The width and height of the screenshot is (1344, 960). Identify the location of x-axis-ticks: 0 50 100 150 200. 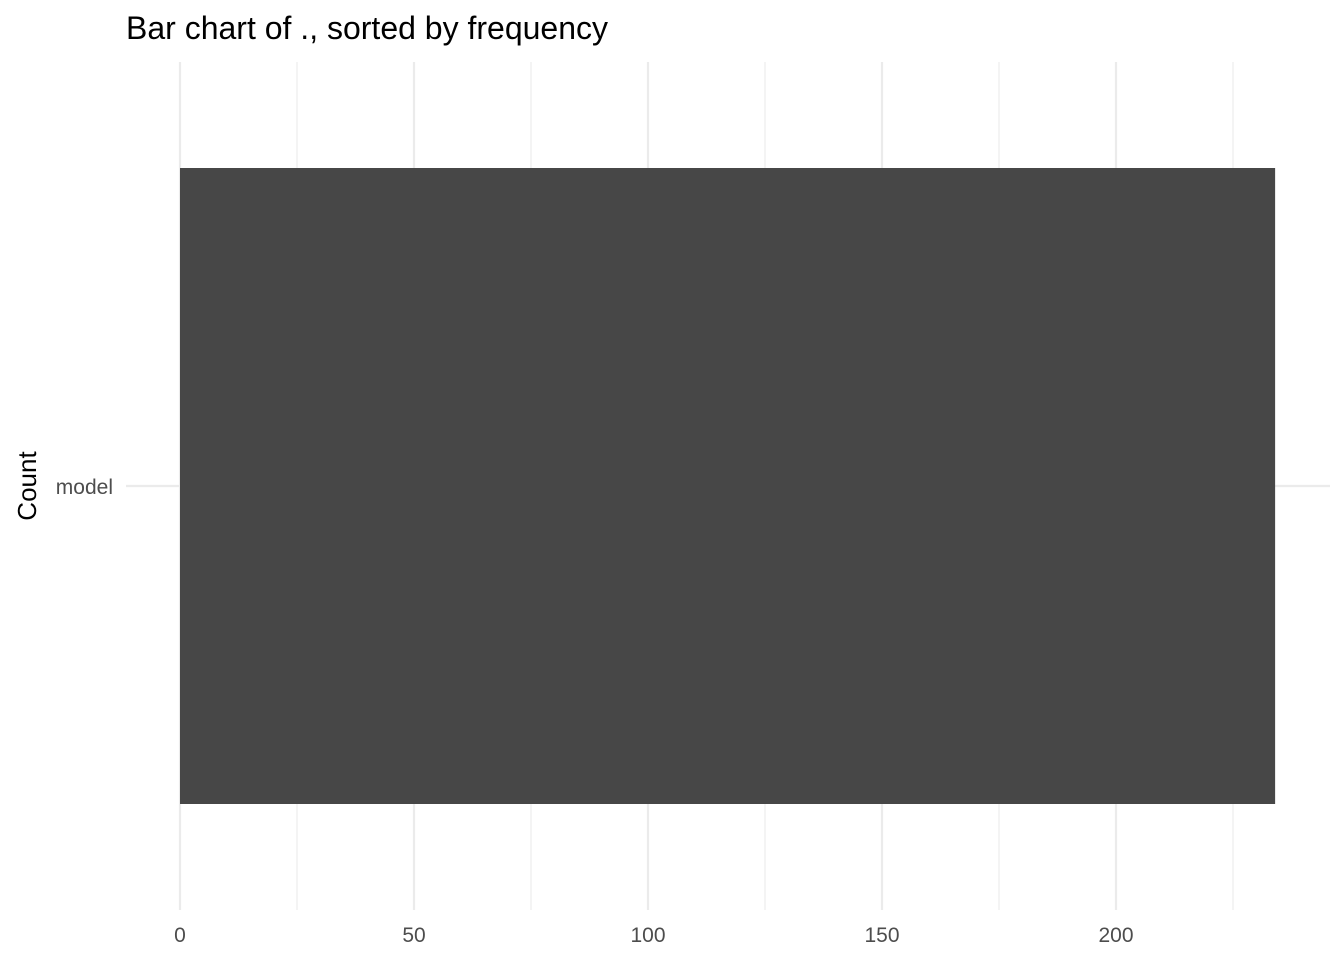
(653, 935).